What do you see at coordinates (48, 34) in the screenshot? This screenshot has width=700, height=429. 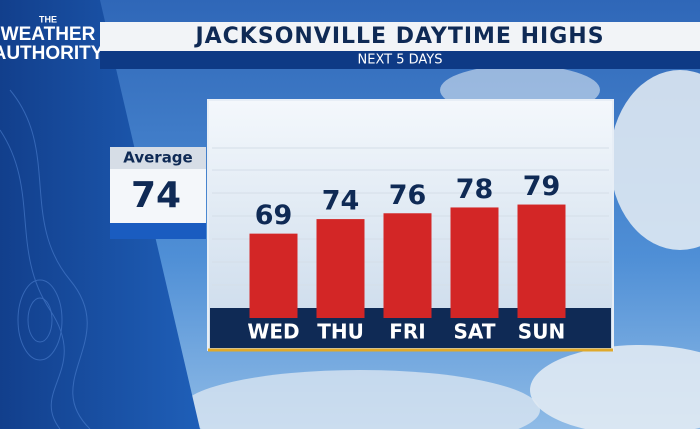 I see `logo-line: WEATHER` at bounding box center [48, 34].